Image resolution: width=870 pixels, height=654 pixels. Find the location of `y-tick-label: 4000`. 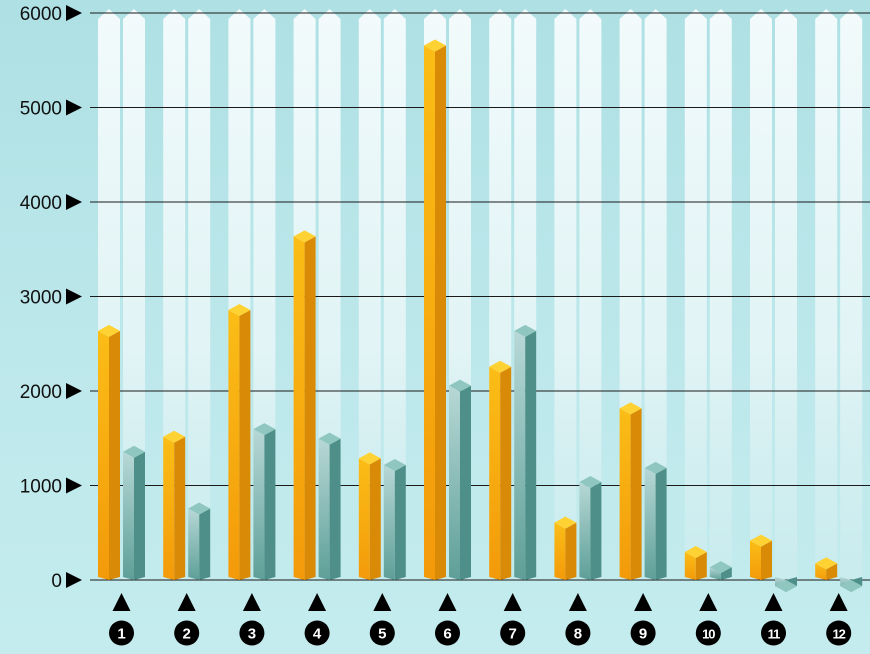

y-tick-label: 4000 is located at coordinates (41, 203).